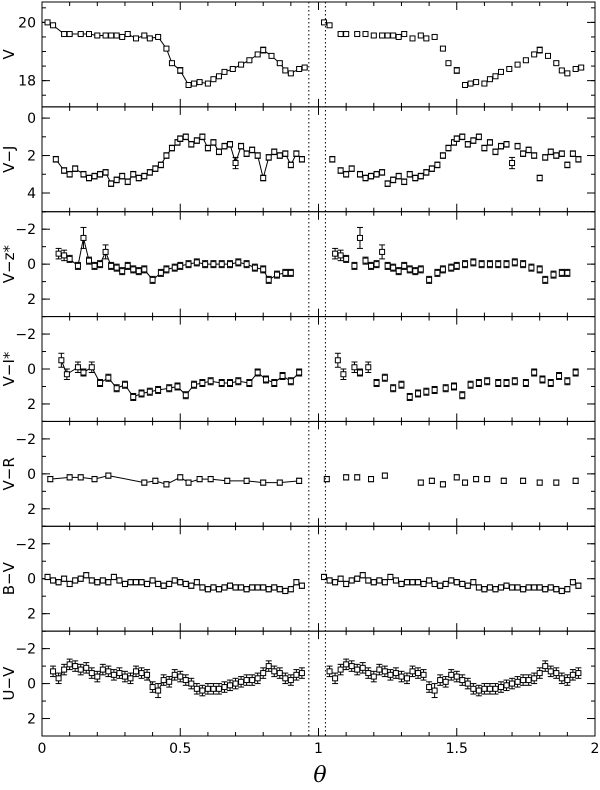 The width and height of the screenshot is (600, 790). Describe the element at coordinates (27, 23) in the screenshot. I see `y-tick-label: 20` at that location.